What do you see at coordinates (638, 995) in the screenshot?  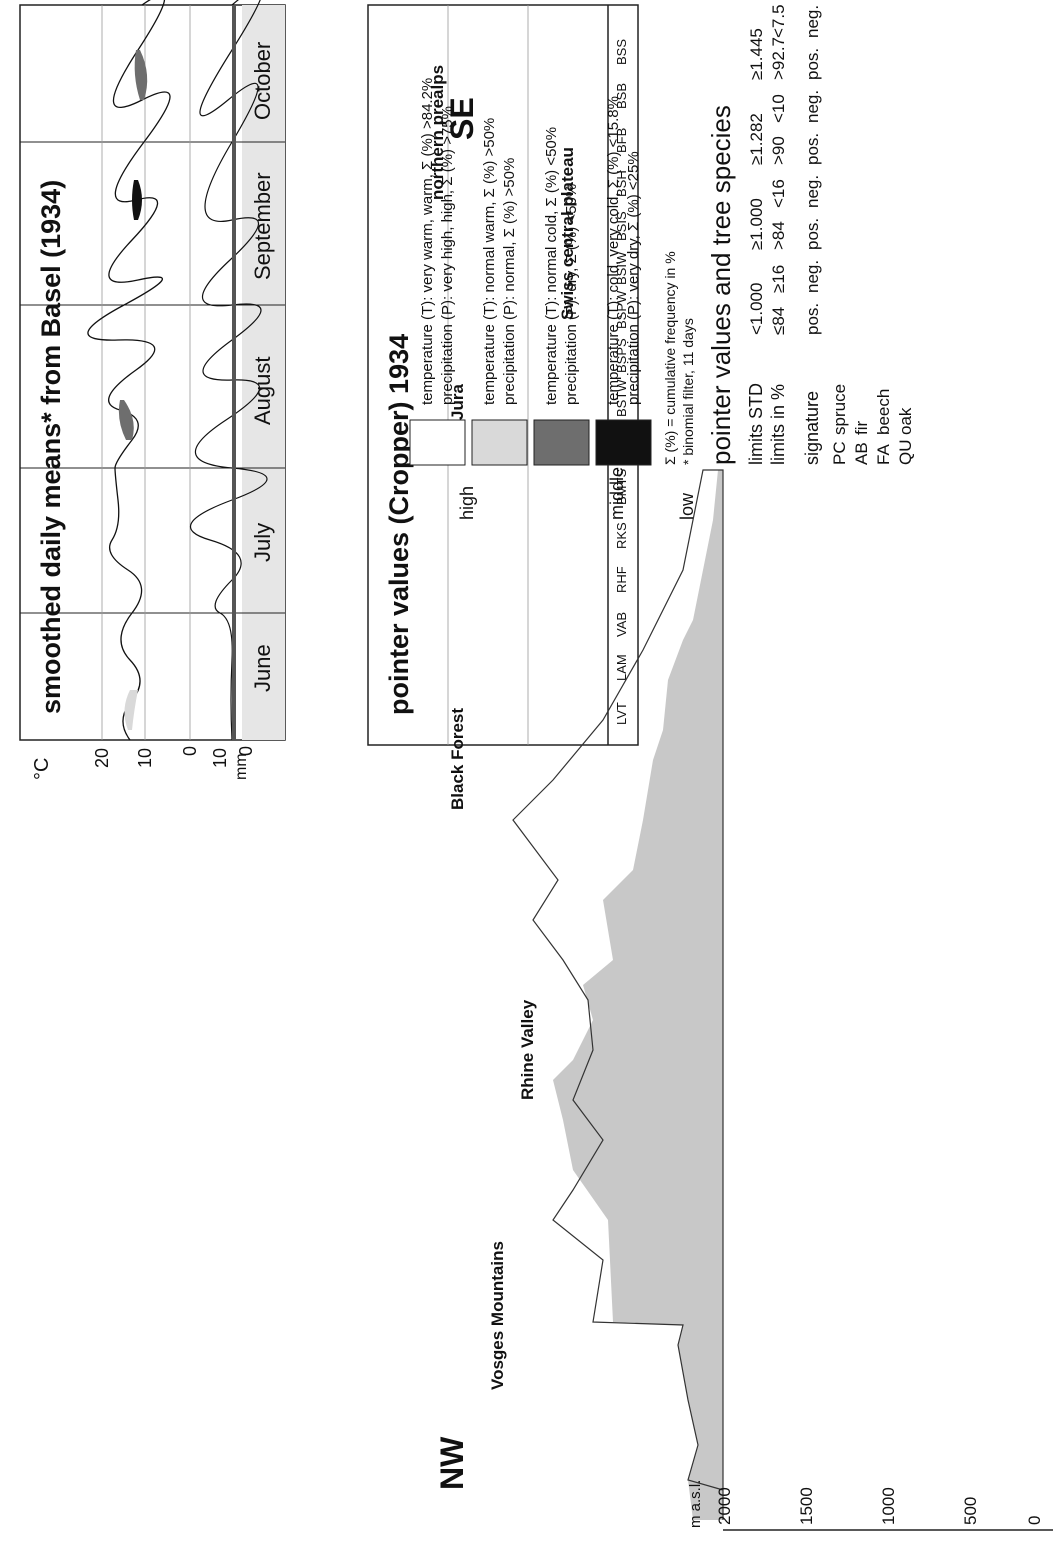 I see `profile-area` at bounding box center [638, 995].